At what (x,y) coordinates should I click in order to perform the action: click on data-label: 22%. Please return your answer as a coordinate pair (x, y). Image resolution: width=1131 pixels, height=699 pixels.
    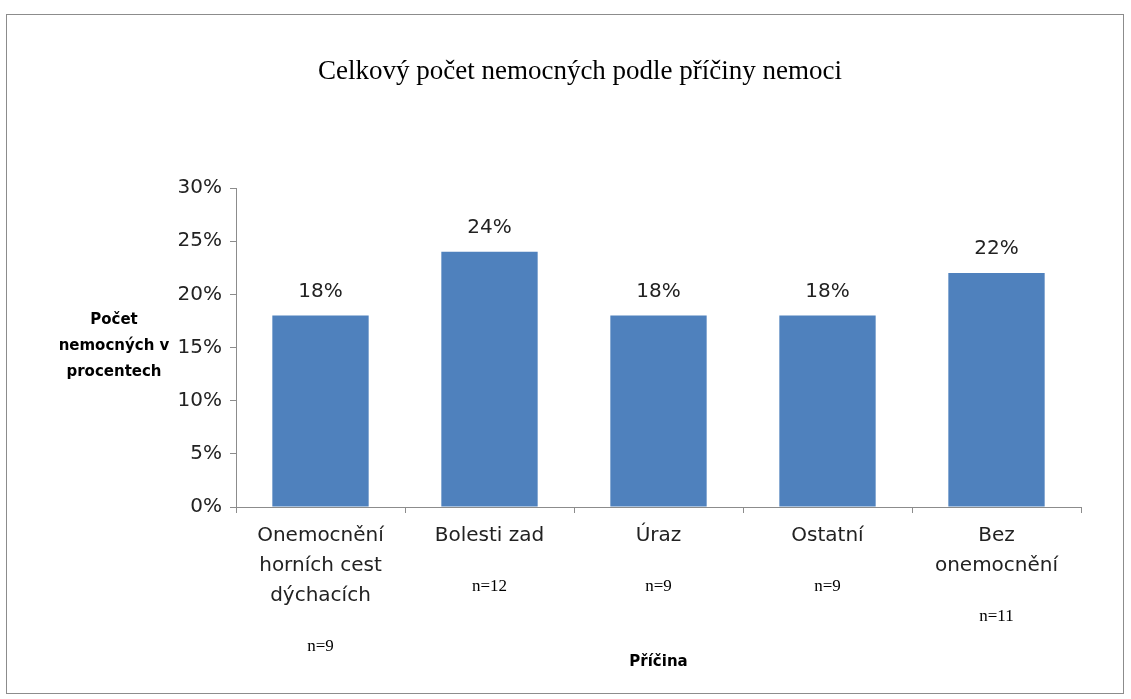
    Looking at the image, I should click on (996, 247).